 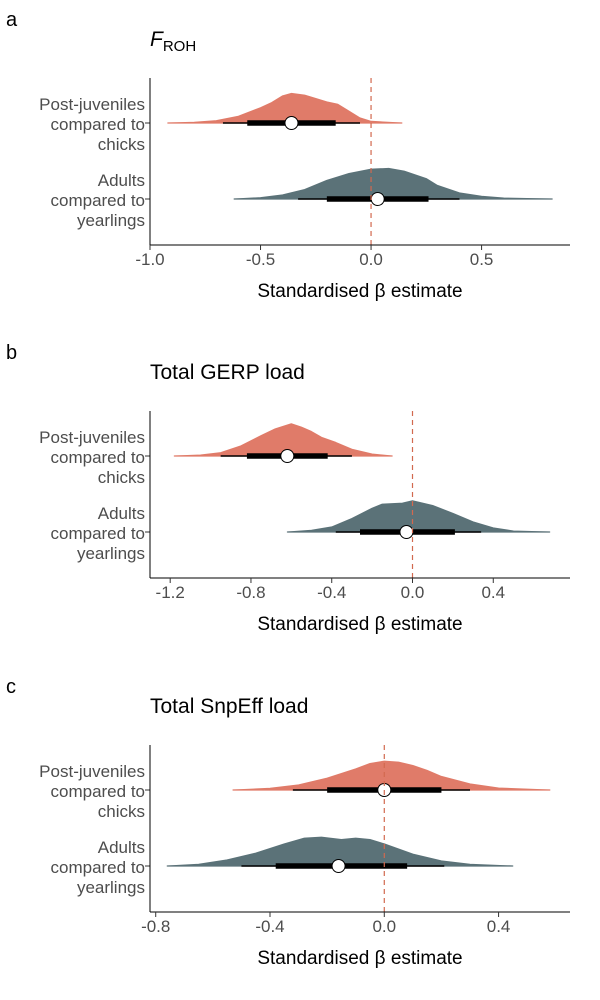 I want to click on x-tick-label: -1.2, so click(x=170, y=592).